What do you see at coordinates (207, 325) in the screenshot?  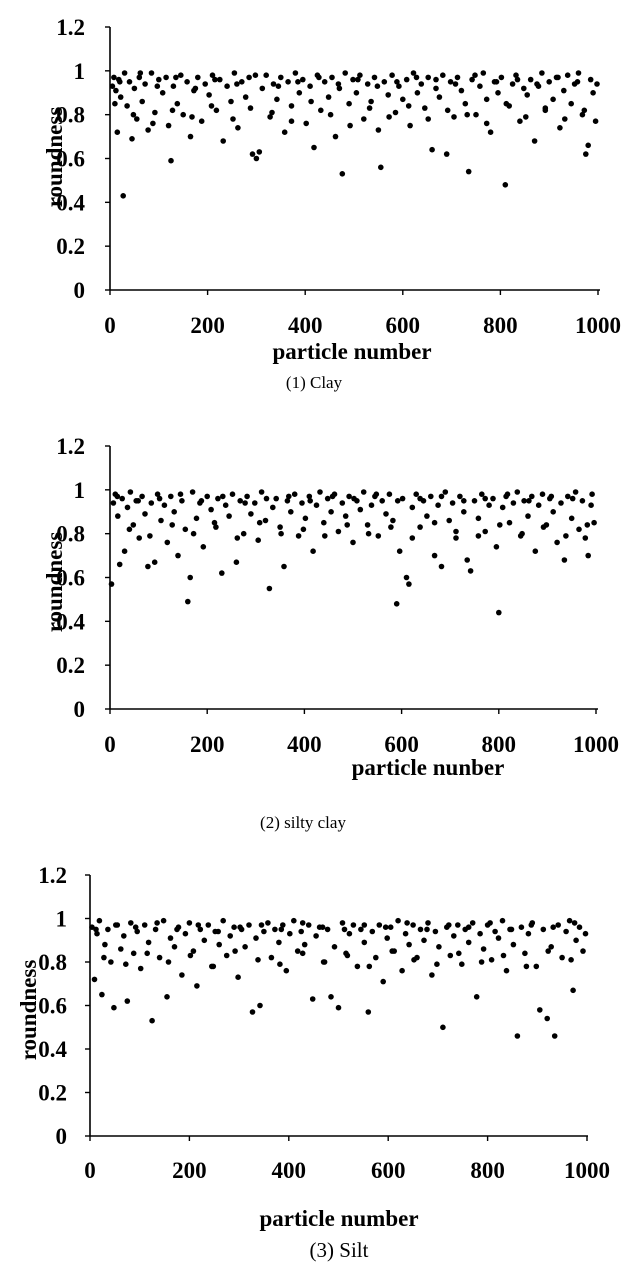 I see `x-tick-label: 200` at bounding box center [207, 325].